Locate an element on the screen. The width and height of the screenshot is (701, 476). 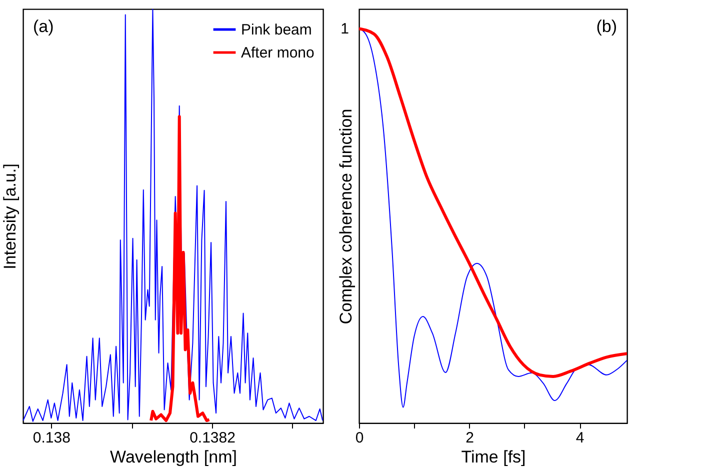
x-tick-label: 0 is located at coordinates (359, 438).